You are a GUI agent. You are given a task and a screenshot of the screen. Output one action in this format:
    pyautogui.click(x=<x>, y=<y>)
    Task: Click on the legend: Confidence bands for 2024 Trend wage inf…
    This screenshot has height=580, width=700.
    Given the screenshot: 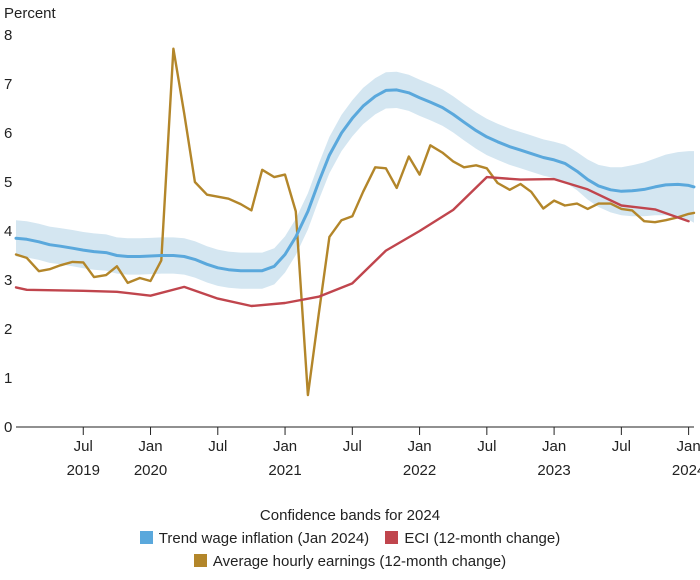 What is the action you would take?
    pyautogui.click(x=350, y=538)
    